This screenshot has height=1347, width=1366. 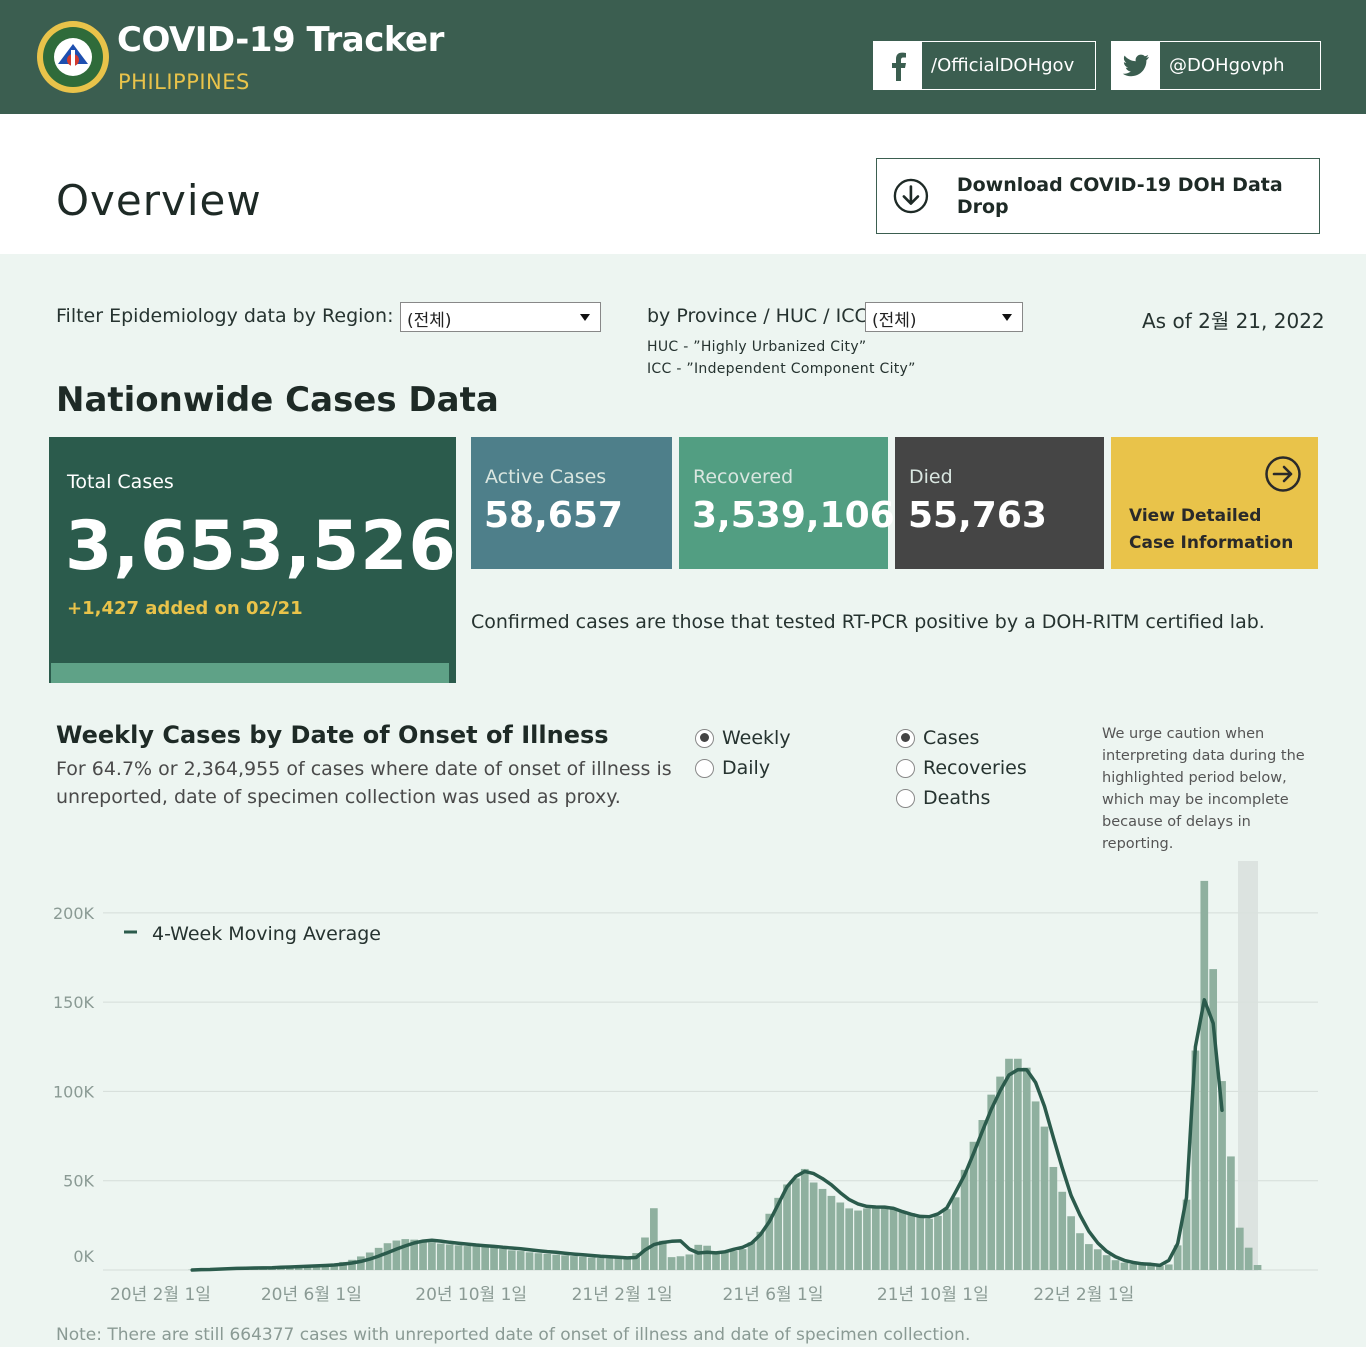 What do you see at coordinates (1136, 65) in the screenshot?
I see `twitter-icon` at bounding box center [1136, 65].